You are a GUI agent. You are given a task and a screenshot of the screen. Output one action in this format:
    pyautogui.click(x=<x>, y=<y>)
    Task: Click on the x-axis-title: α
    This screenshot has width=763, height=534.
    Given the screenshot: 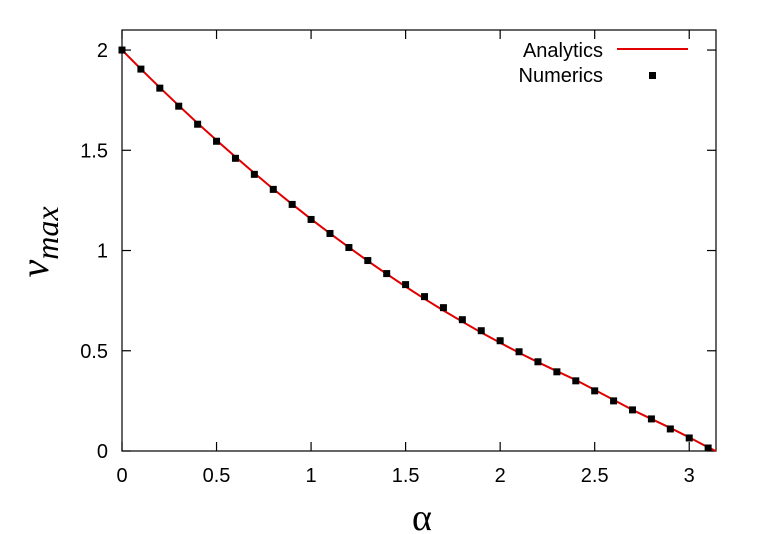 What is the action you would take?
    pyautogui.click(x=422, y=515)
    